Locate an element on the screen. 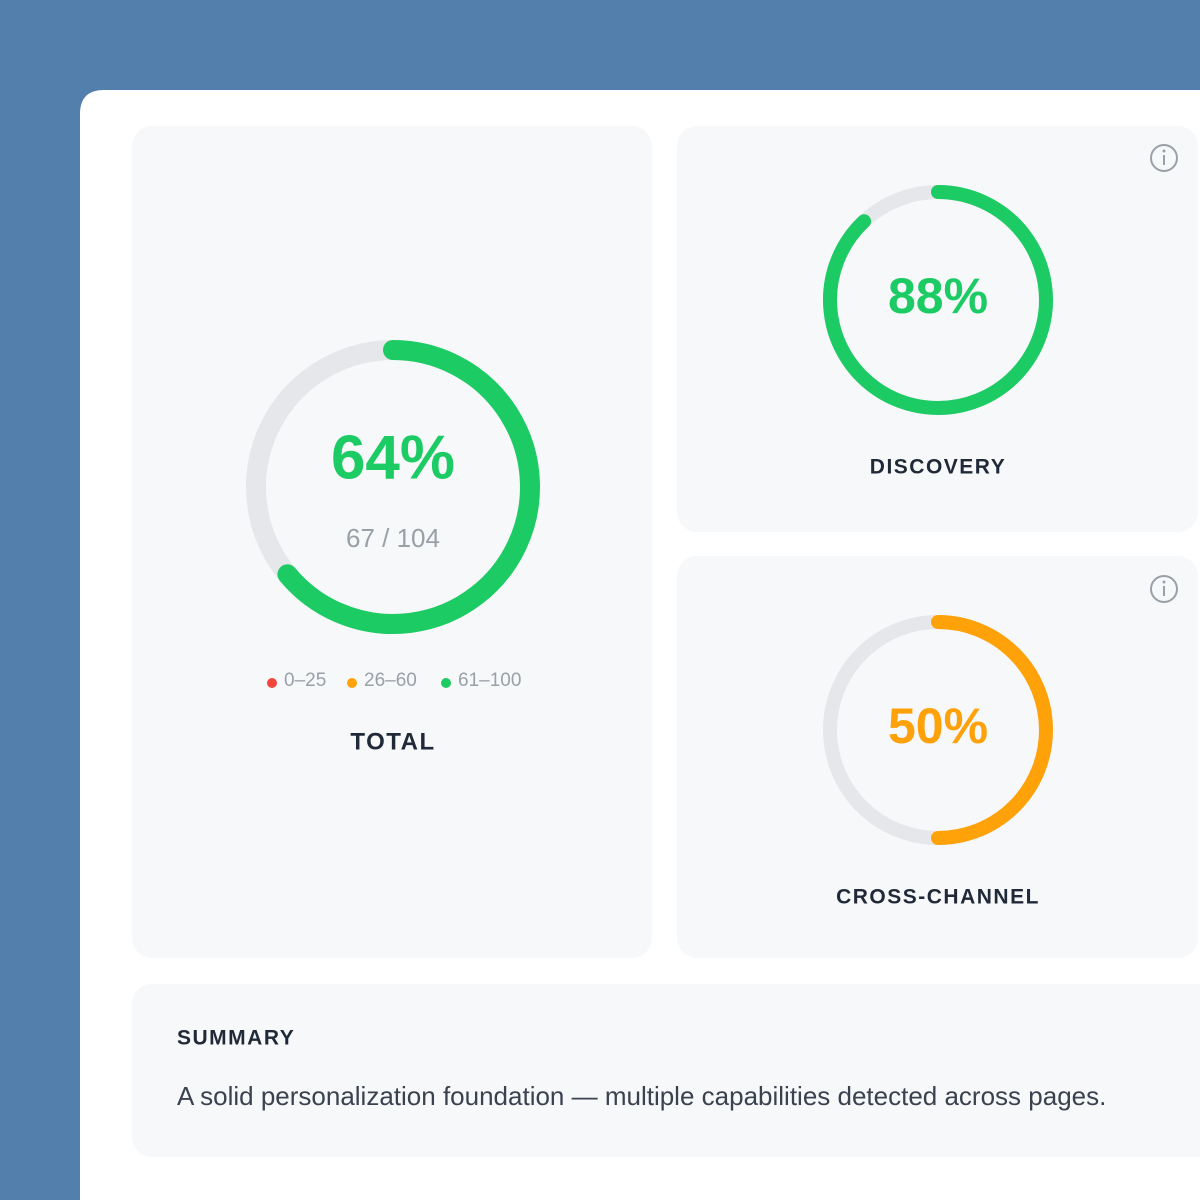  legend-label: 26–60 is located at coordinates (390, 680).